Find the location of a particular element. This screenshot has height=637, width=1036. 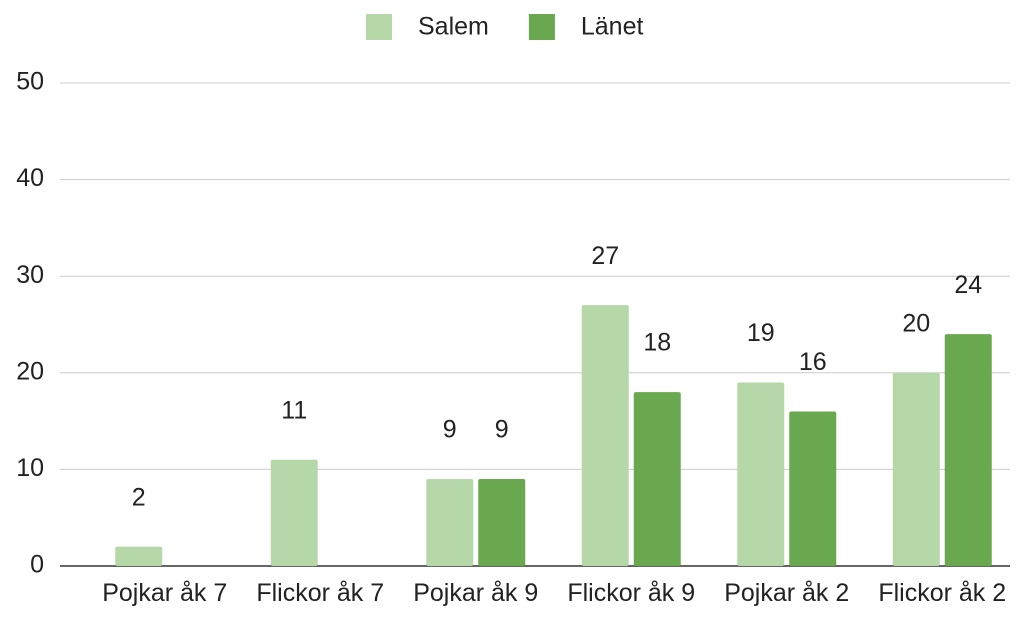

y-tick-label: 30 is located at coordinates (30, 275).